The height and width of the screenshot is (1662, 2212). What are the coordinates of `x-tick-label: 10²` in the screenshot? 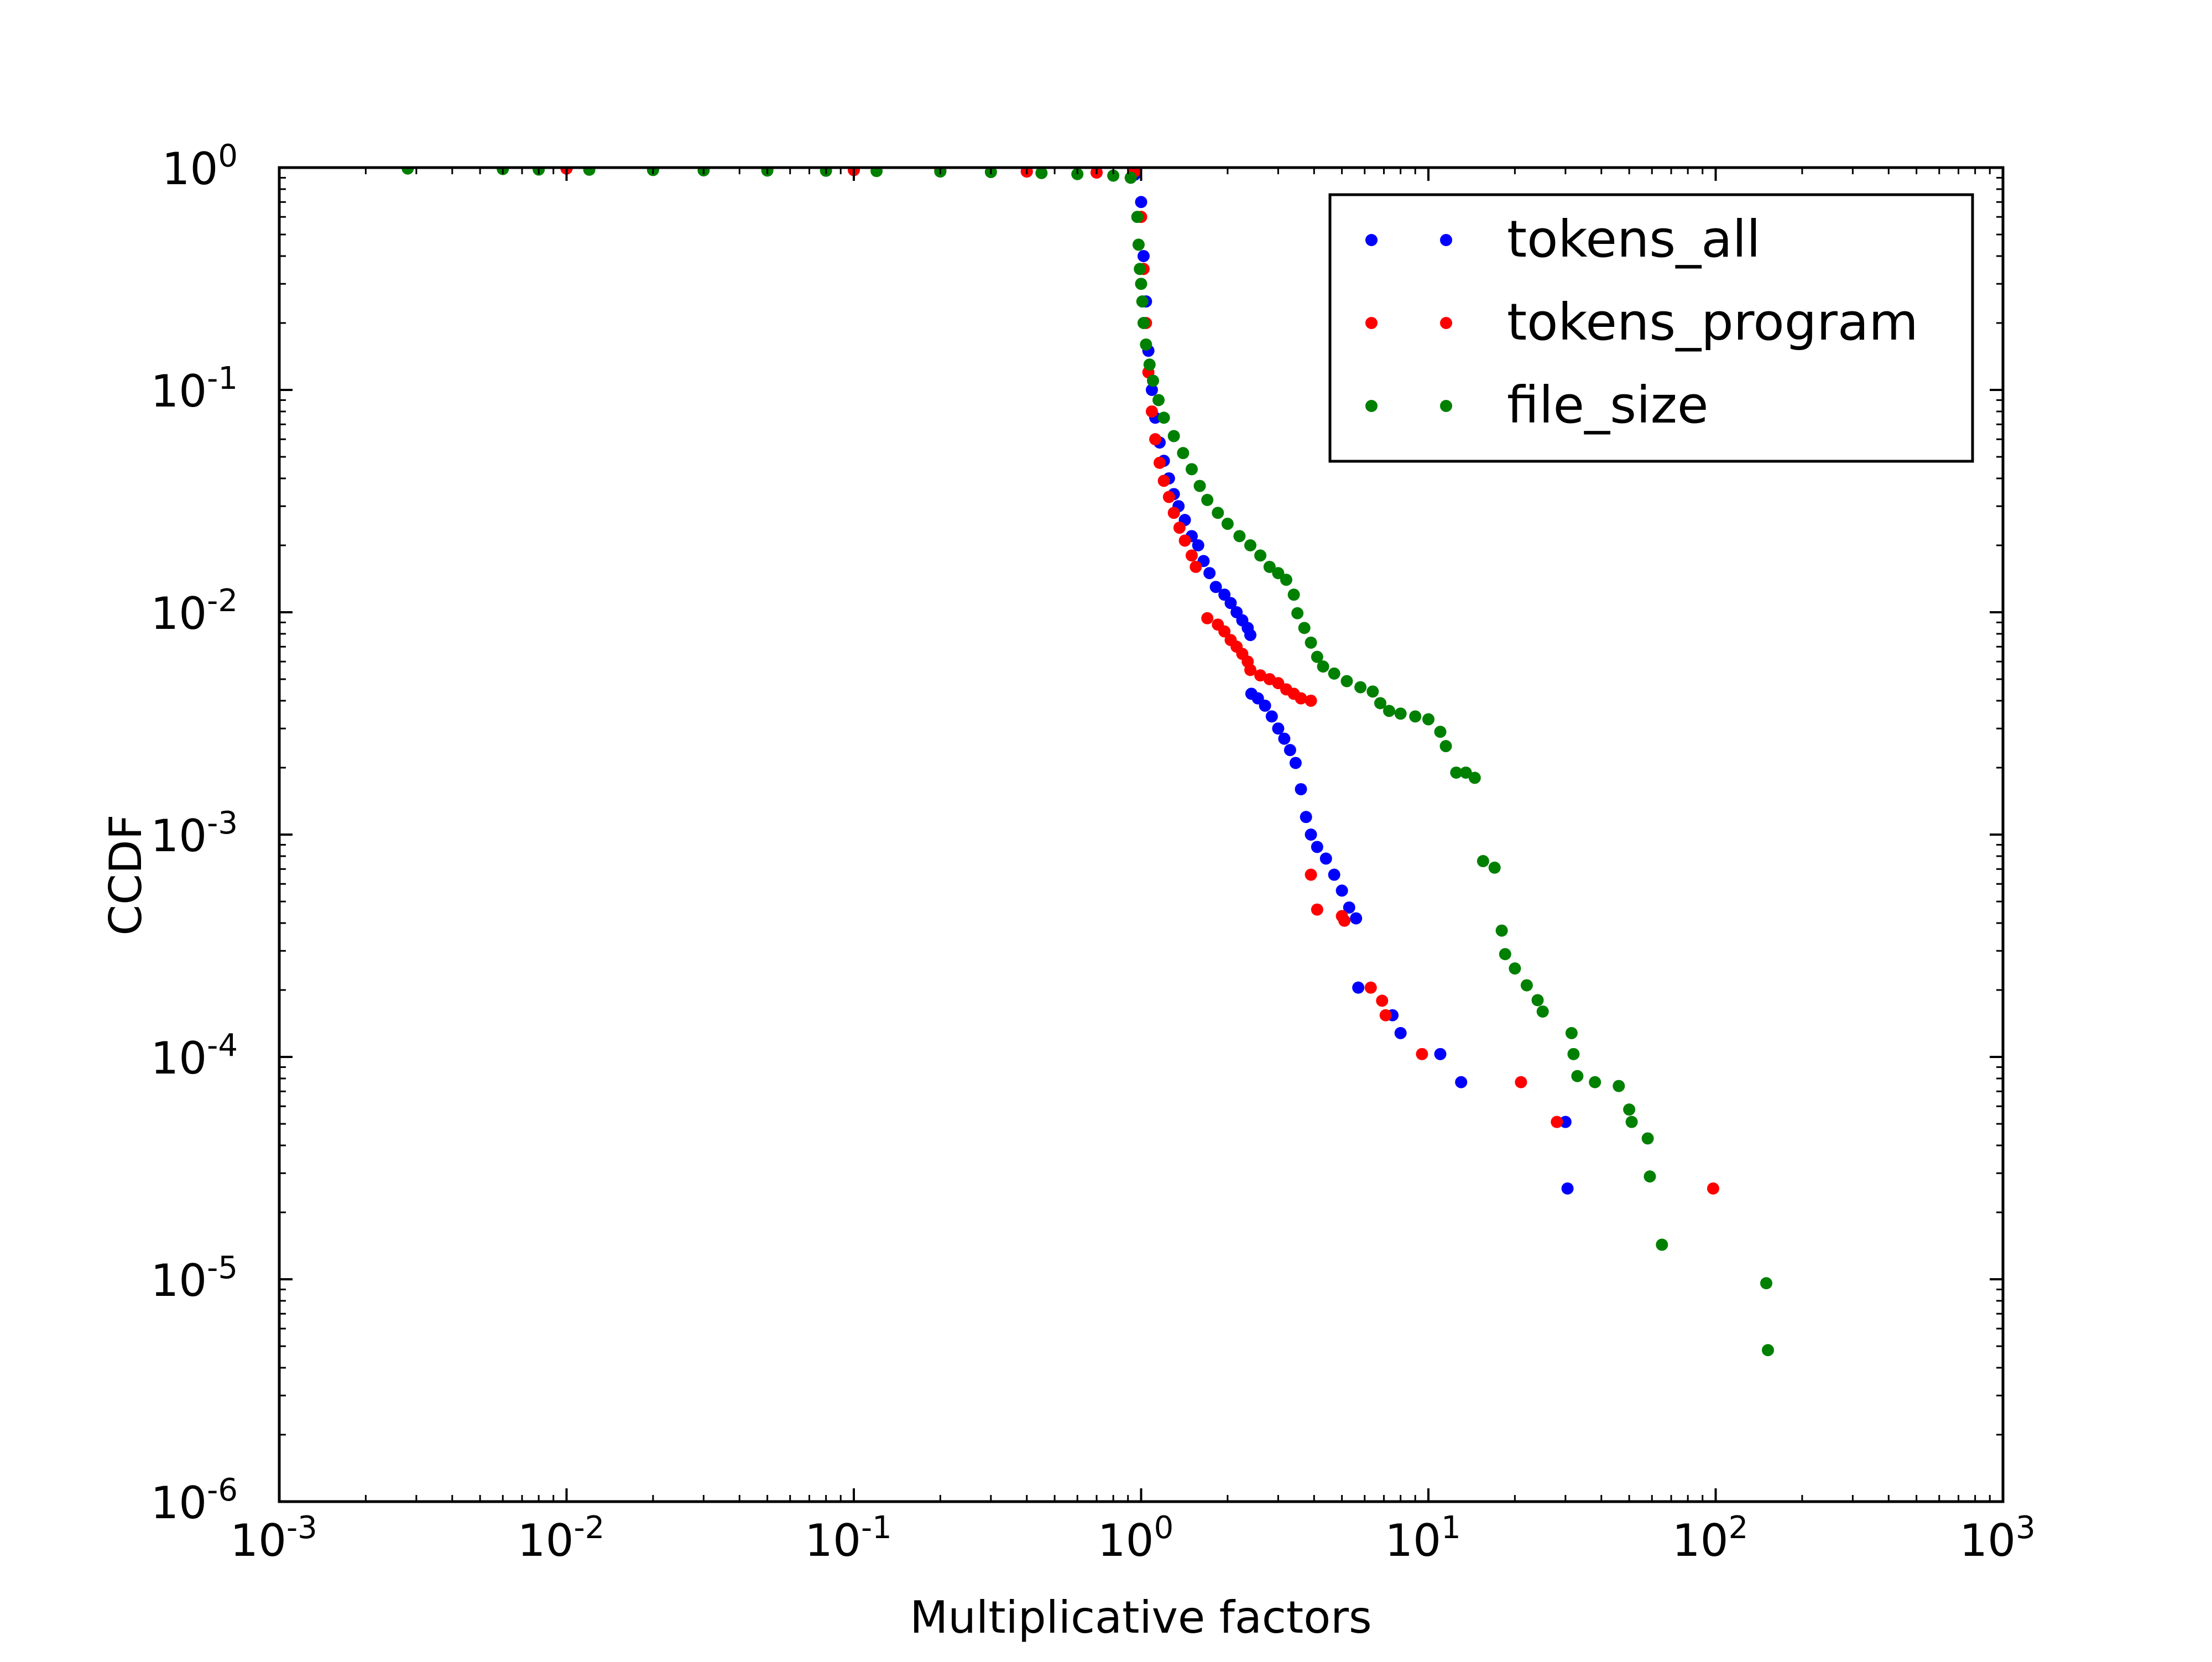 It's located at (1710, 1538).